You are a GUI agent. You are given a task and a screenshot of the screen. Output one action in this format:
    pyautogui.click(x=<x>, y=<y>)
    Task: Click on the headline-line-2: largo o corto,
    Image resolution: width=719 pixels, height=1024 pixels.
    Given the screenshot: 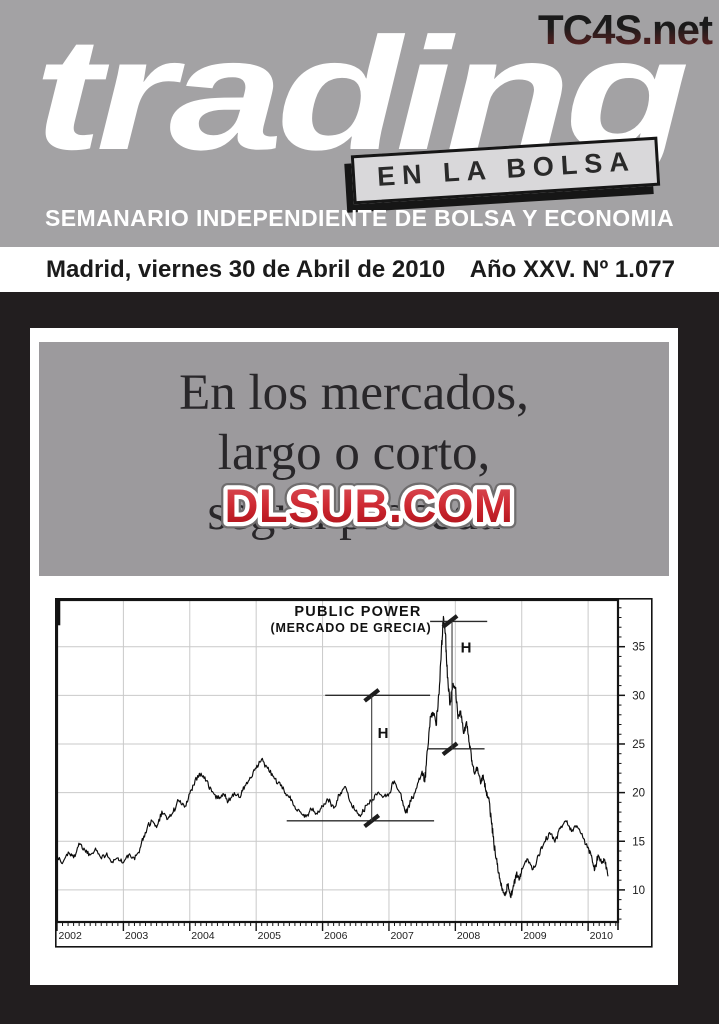 What is the action you would take?
    pyautogui.click(x=354, y=453)
    